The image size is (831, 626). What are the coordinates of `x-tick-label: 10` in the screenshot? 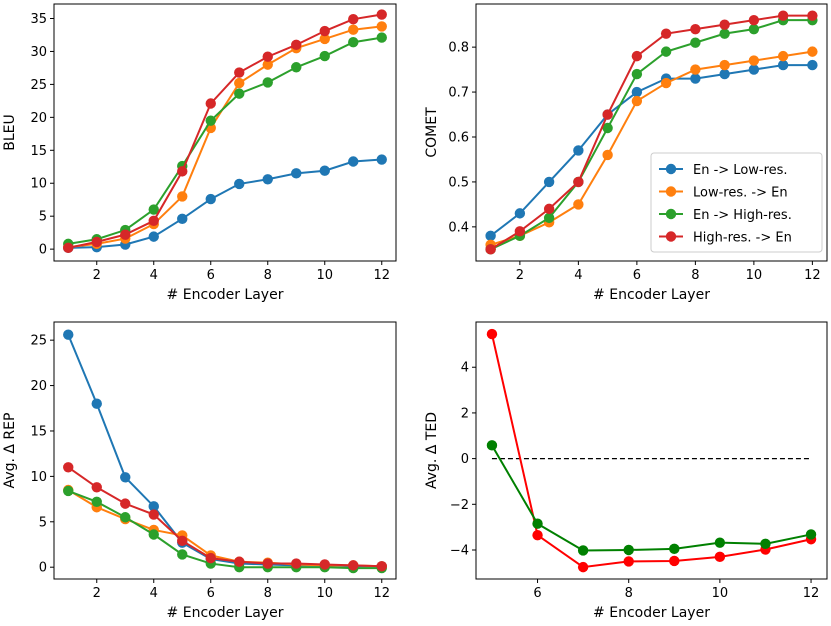 It's located at (720, 593).